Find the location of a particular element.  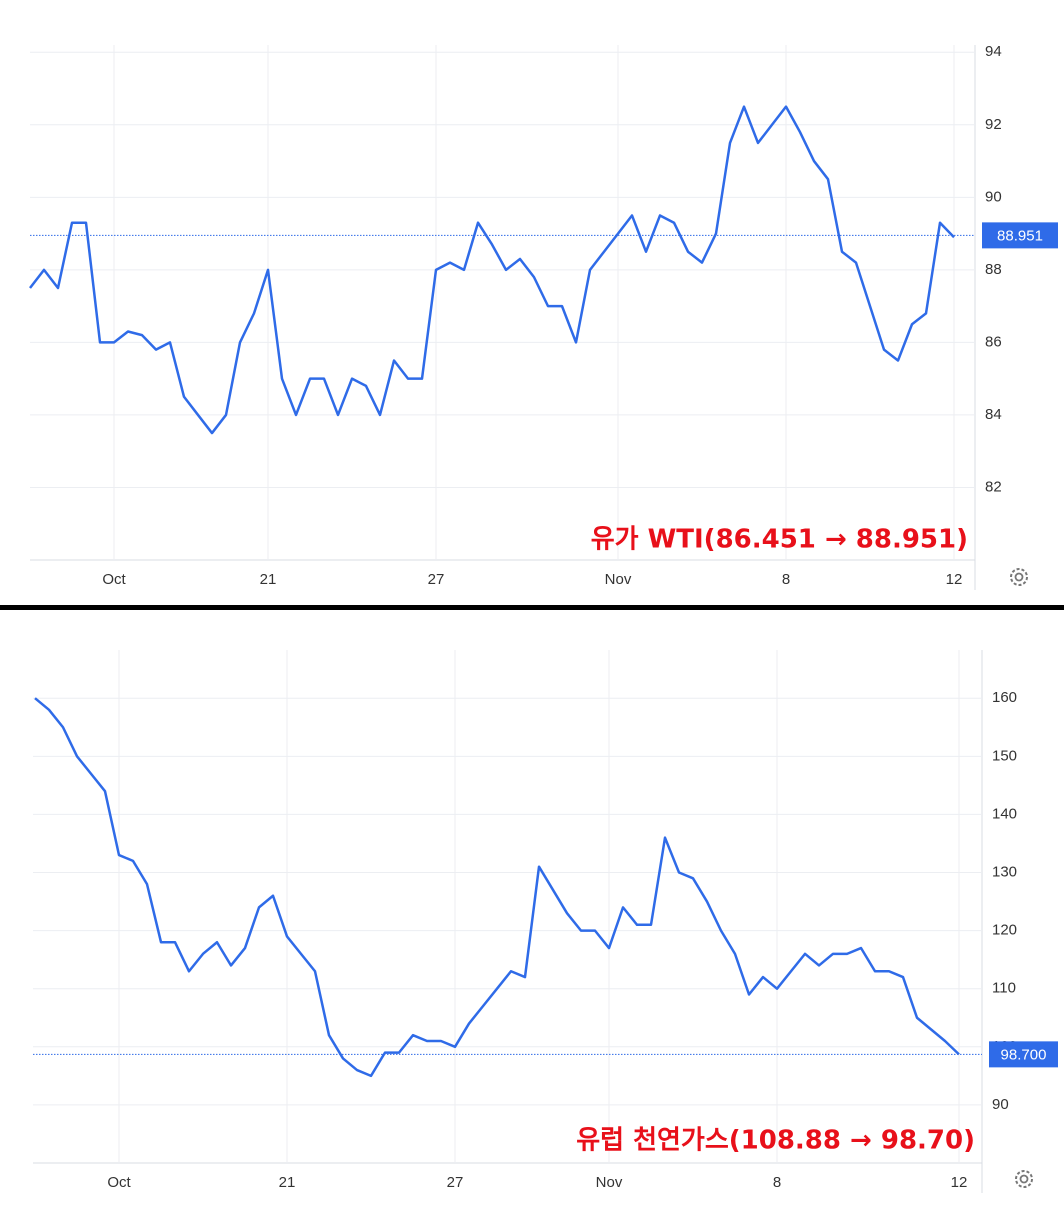

y-tick-label: 120 is located at coordinates (1004, 930).